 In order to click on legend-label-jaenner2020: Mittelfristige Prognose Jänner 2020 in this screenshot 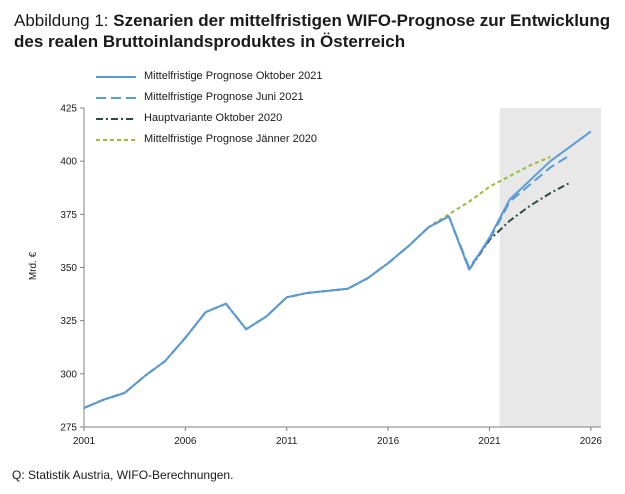, I will do `click(231, 139)`.